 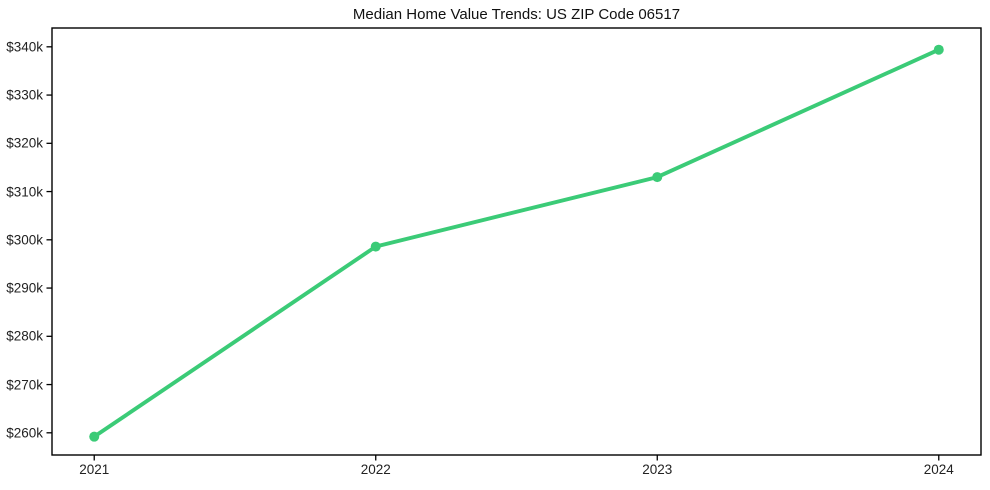 I want to click on y-tick-label: $300k, so click(x=24, y=240).